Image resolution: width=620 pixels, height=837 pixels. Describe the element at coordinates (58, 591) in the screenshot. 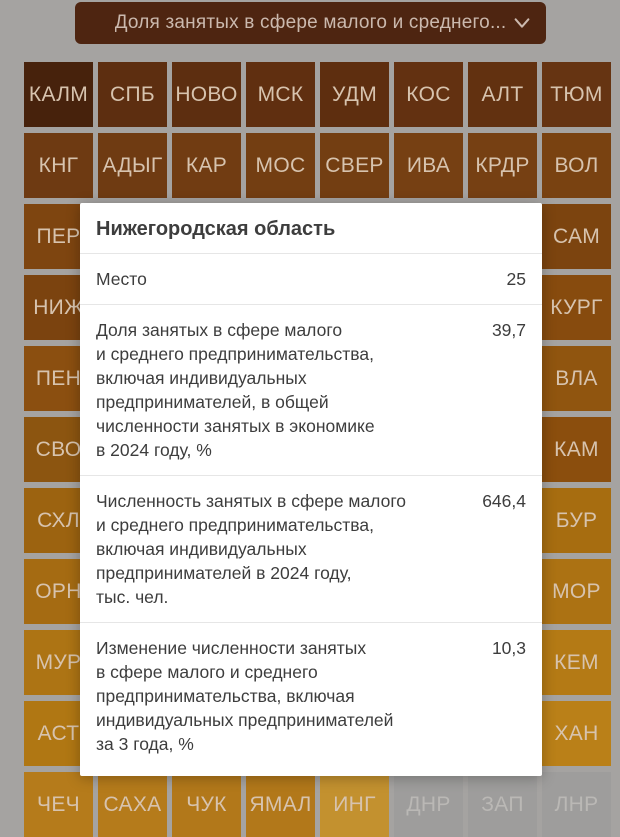

I see `region-tile-label: ОРН` at that location.